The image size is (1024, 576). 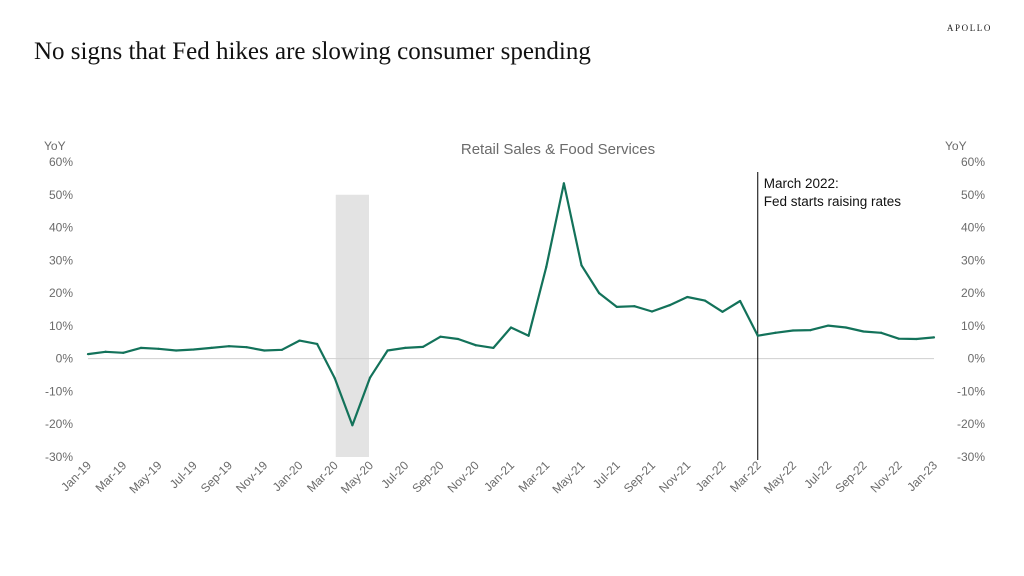 I want to click on y-tick-label-left: 50%, so click(x=61, y=195).